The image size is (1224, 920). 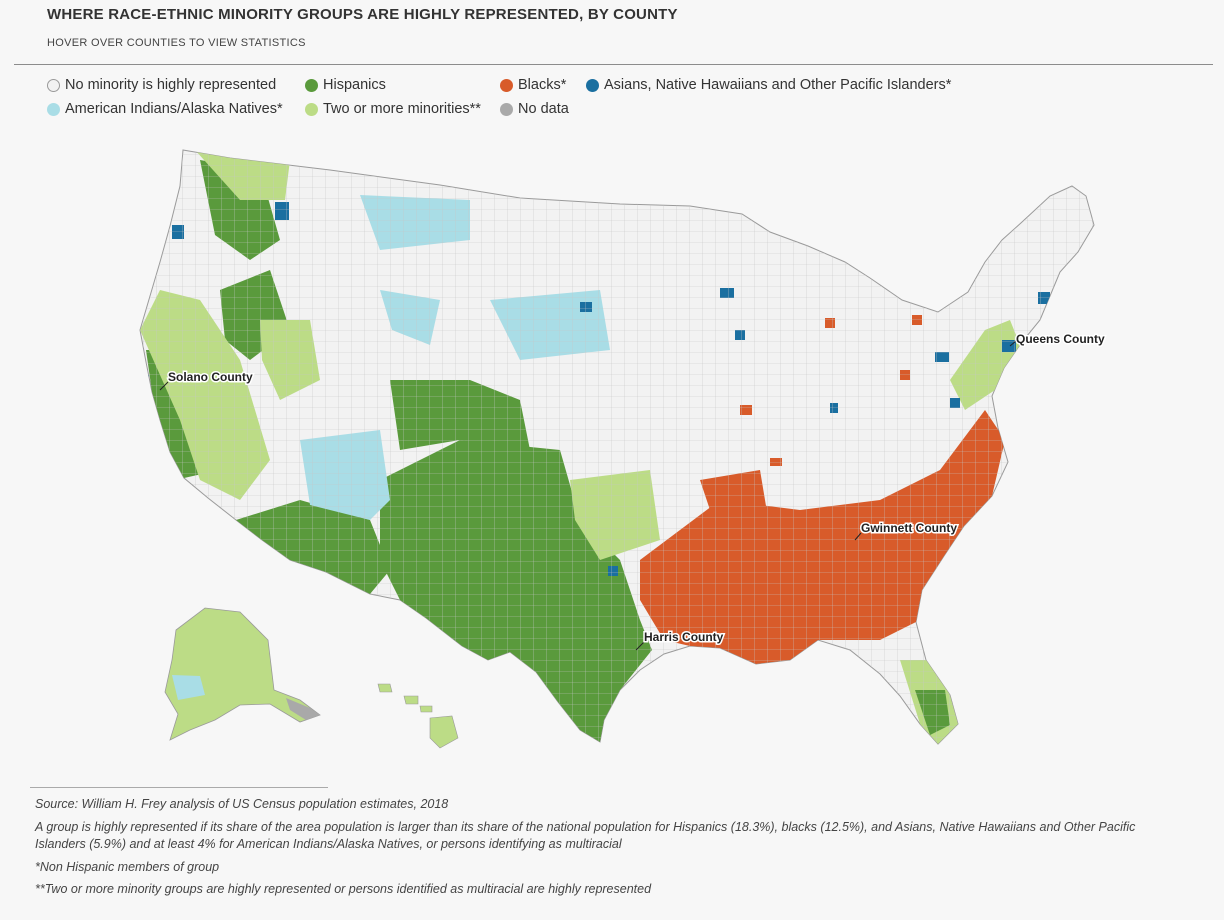 I want to click on legend-label-none: No minority is highly represented, so click(x=171, y=85).